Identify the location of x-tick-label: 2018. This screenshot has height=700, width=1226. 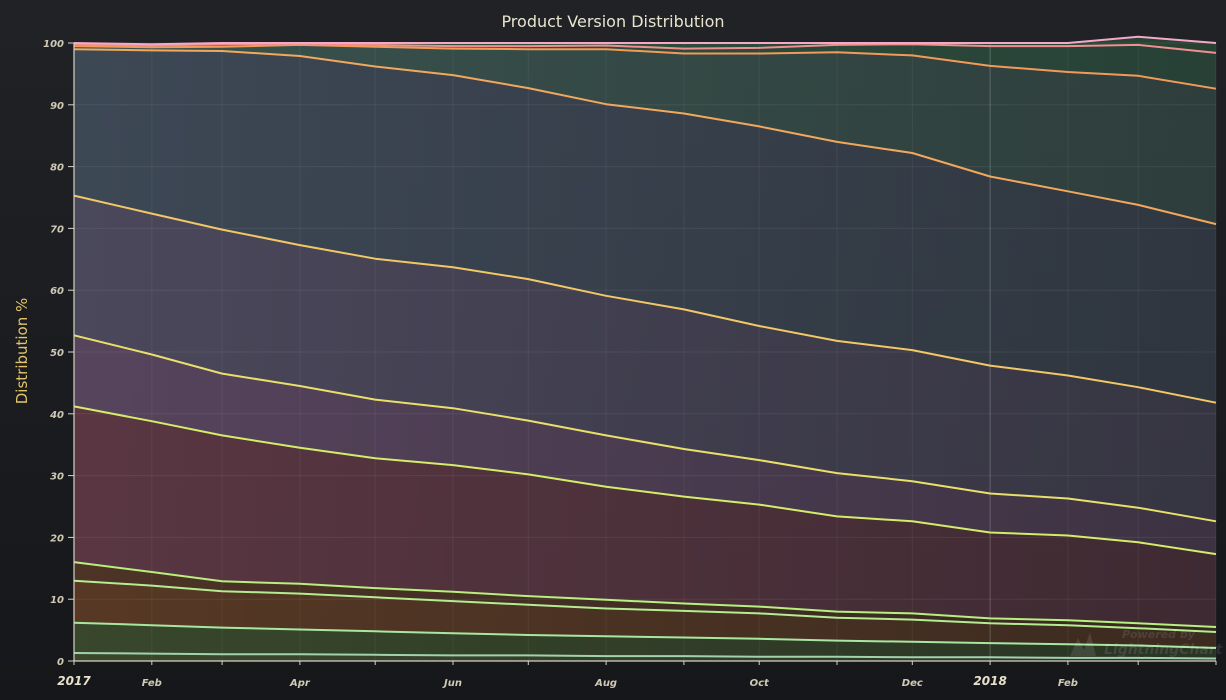
(989, 681).